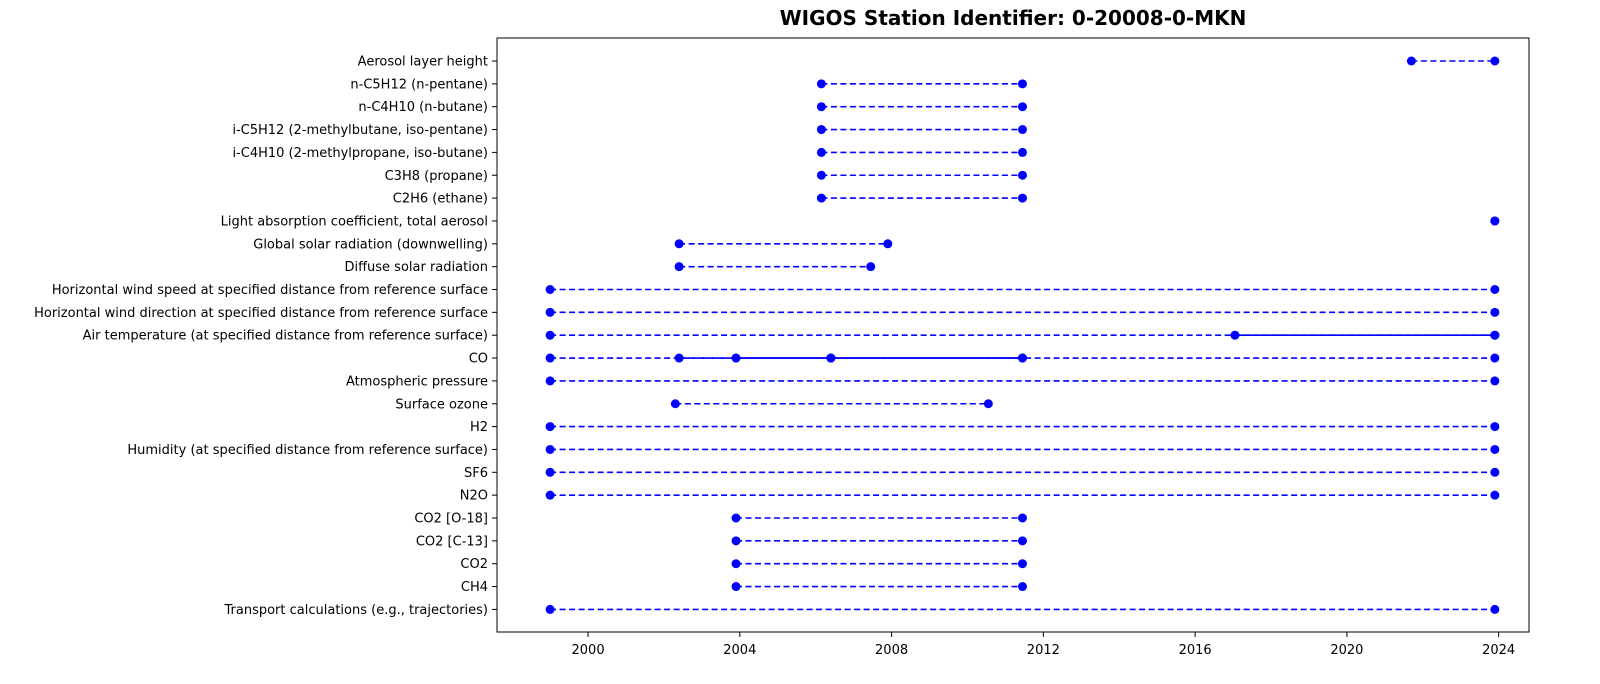  I want to click on y-tick-label: H2, so click(479, 427).